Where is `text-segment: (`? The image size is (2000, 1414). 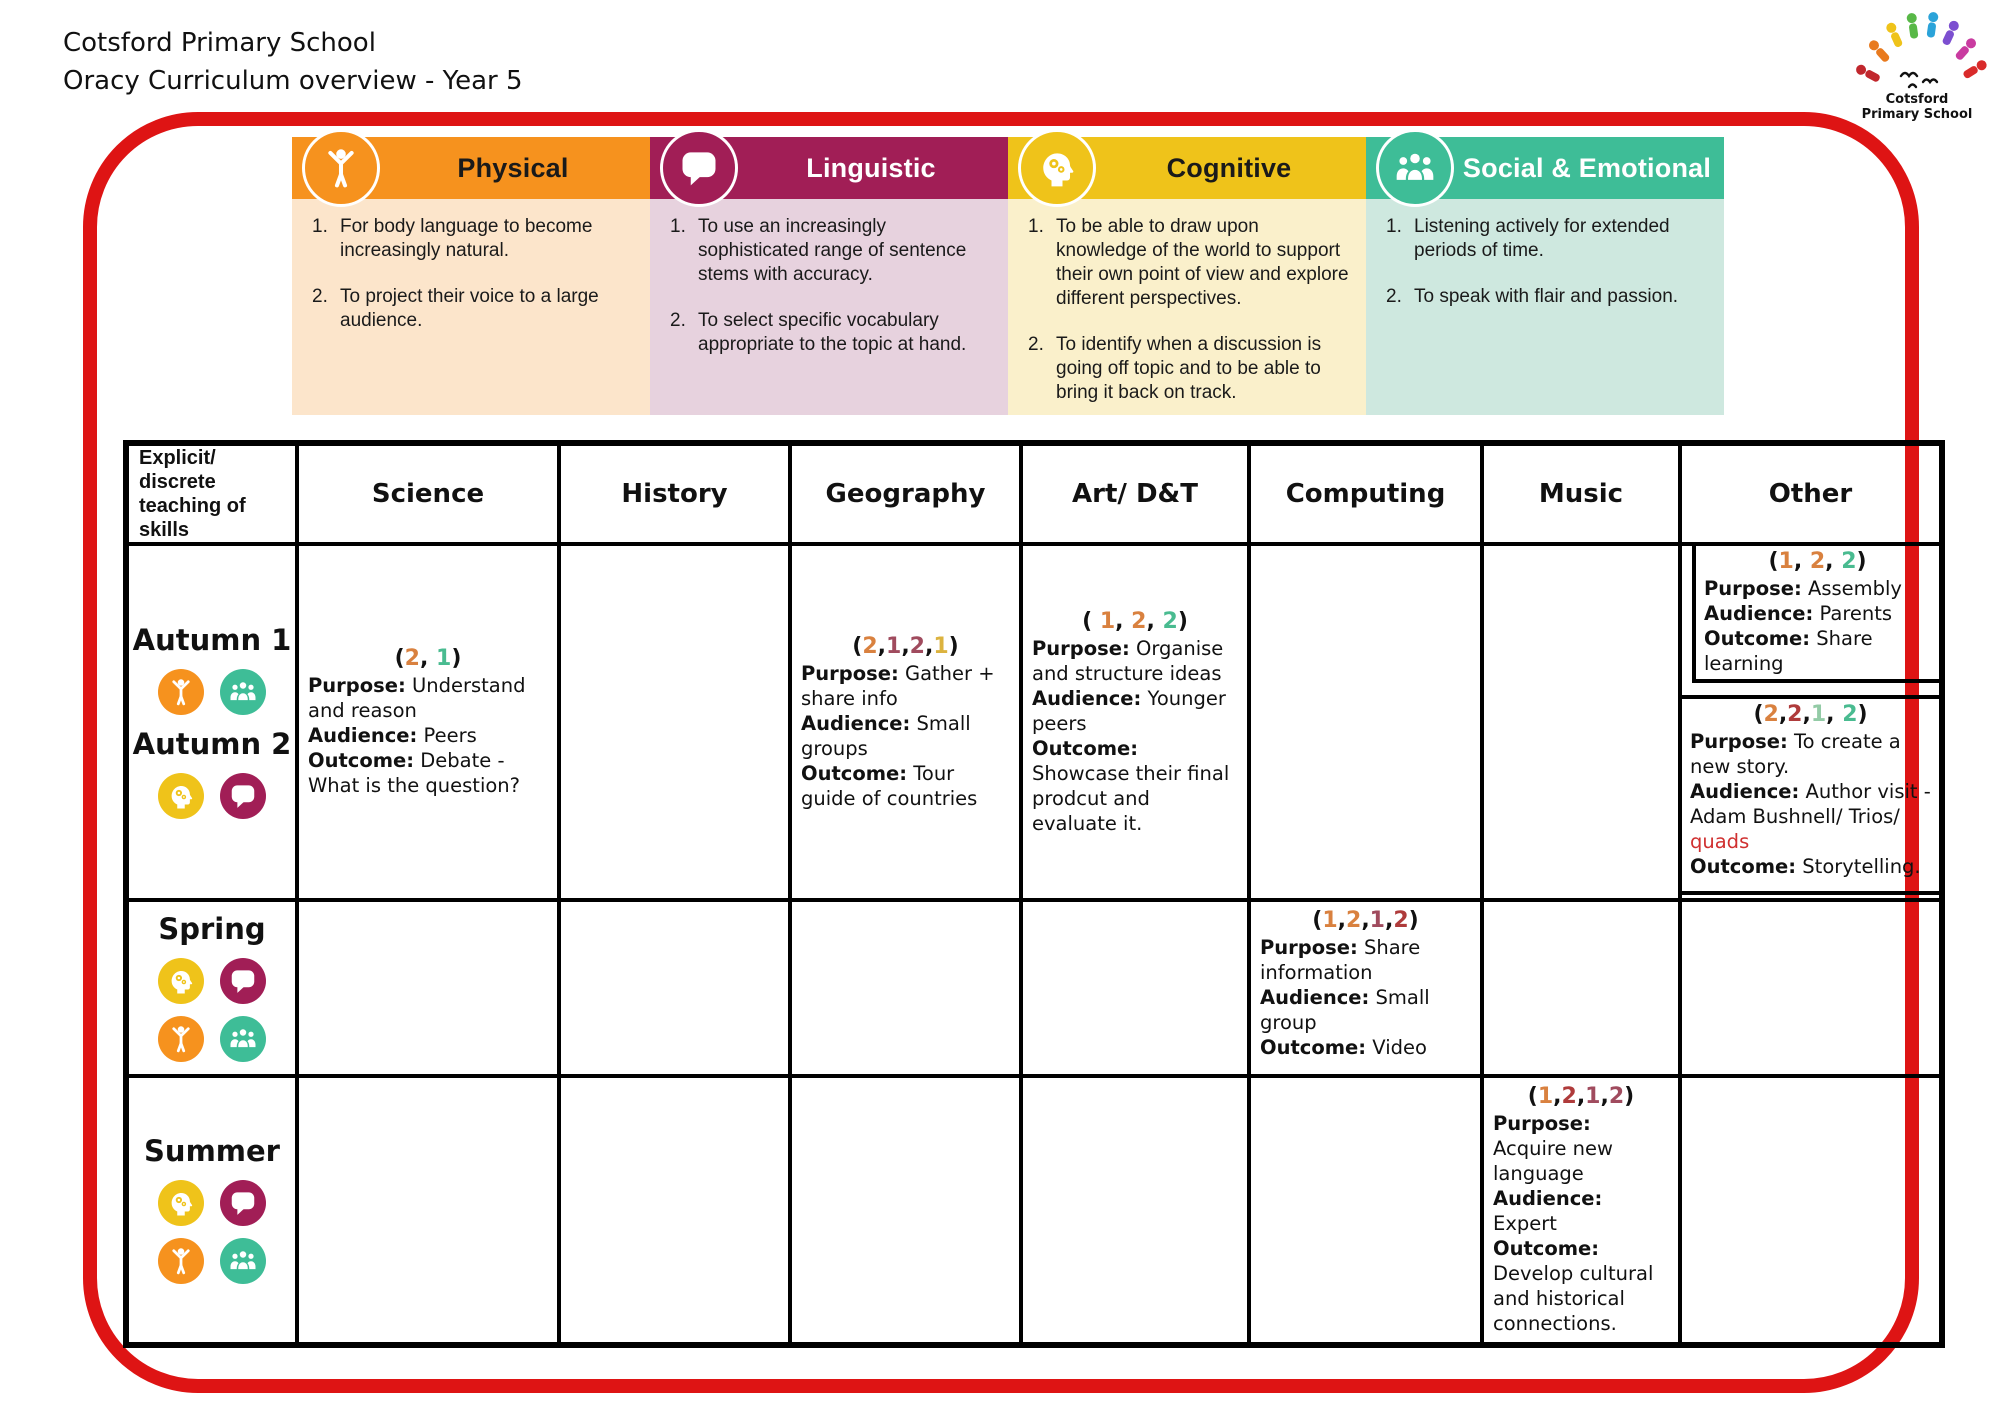 text-segment: ( is located at coordinates (1758, 714).